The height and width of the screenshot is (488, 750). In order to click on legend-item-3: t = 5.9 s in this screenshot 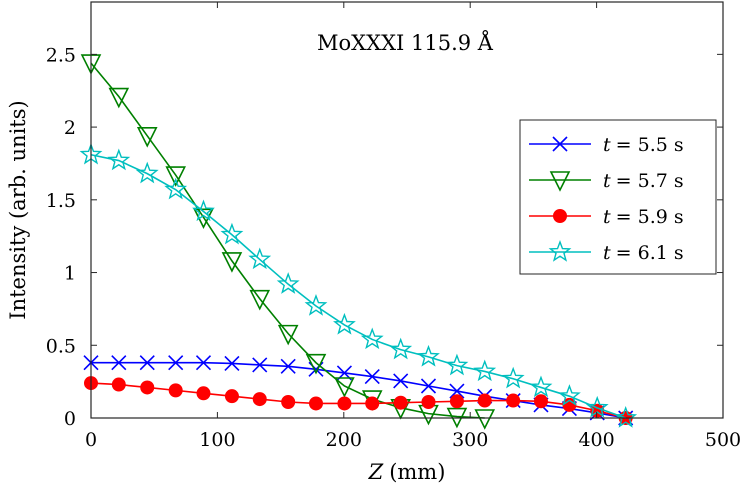, I will do `click(606, 217)`.